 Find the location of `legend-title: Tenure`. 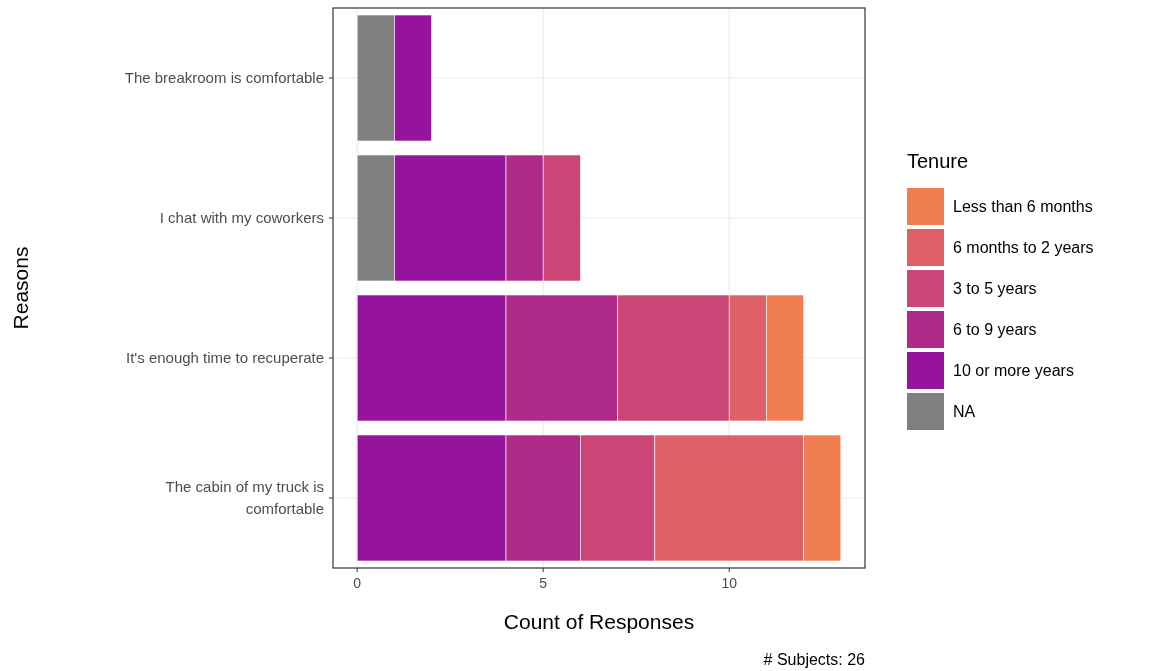

legend-title: Tenure is located at coordinates (938, 161).